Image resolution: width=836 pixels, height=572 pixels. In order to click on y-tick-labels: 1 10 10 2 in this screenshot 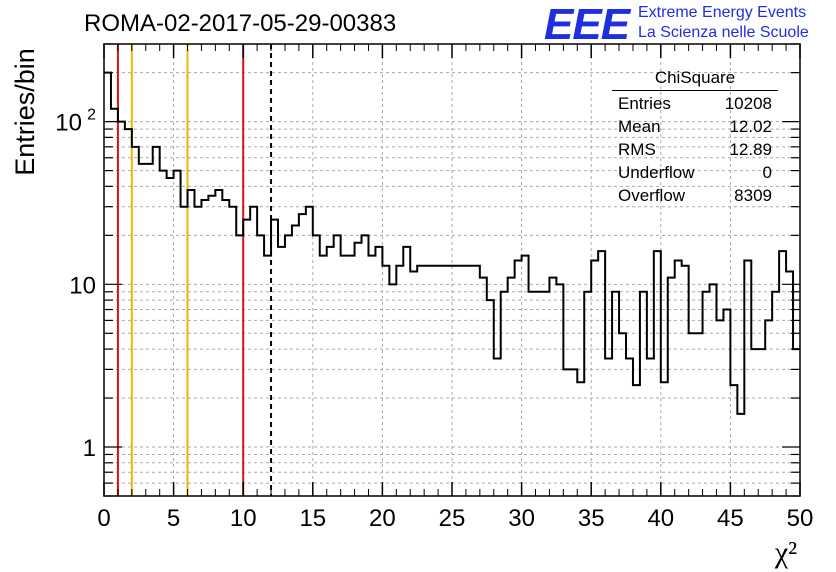, I will do `click(75, 284)`.